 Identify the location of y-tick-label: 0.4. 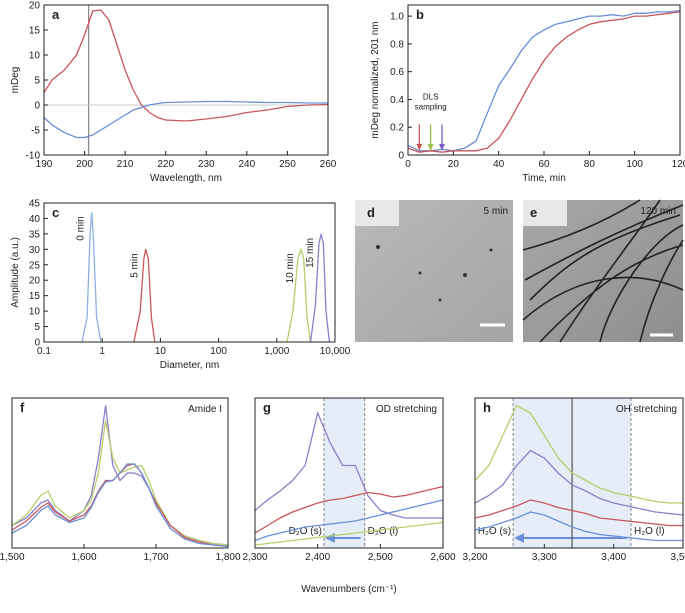
(397, 100).